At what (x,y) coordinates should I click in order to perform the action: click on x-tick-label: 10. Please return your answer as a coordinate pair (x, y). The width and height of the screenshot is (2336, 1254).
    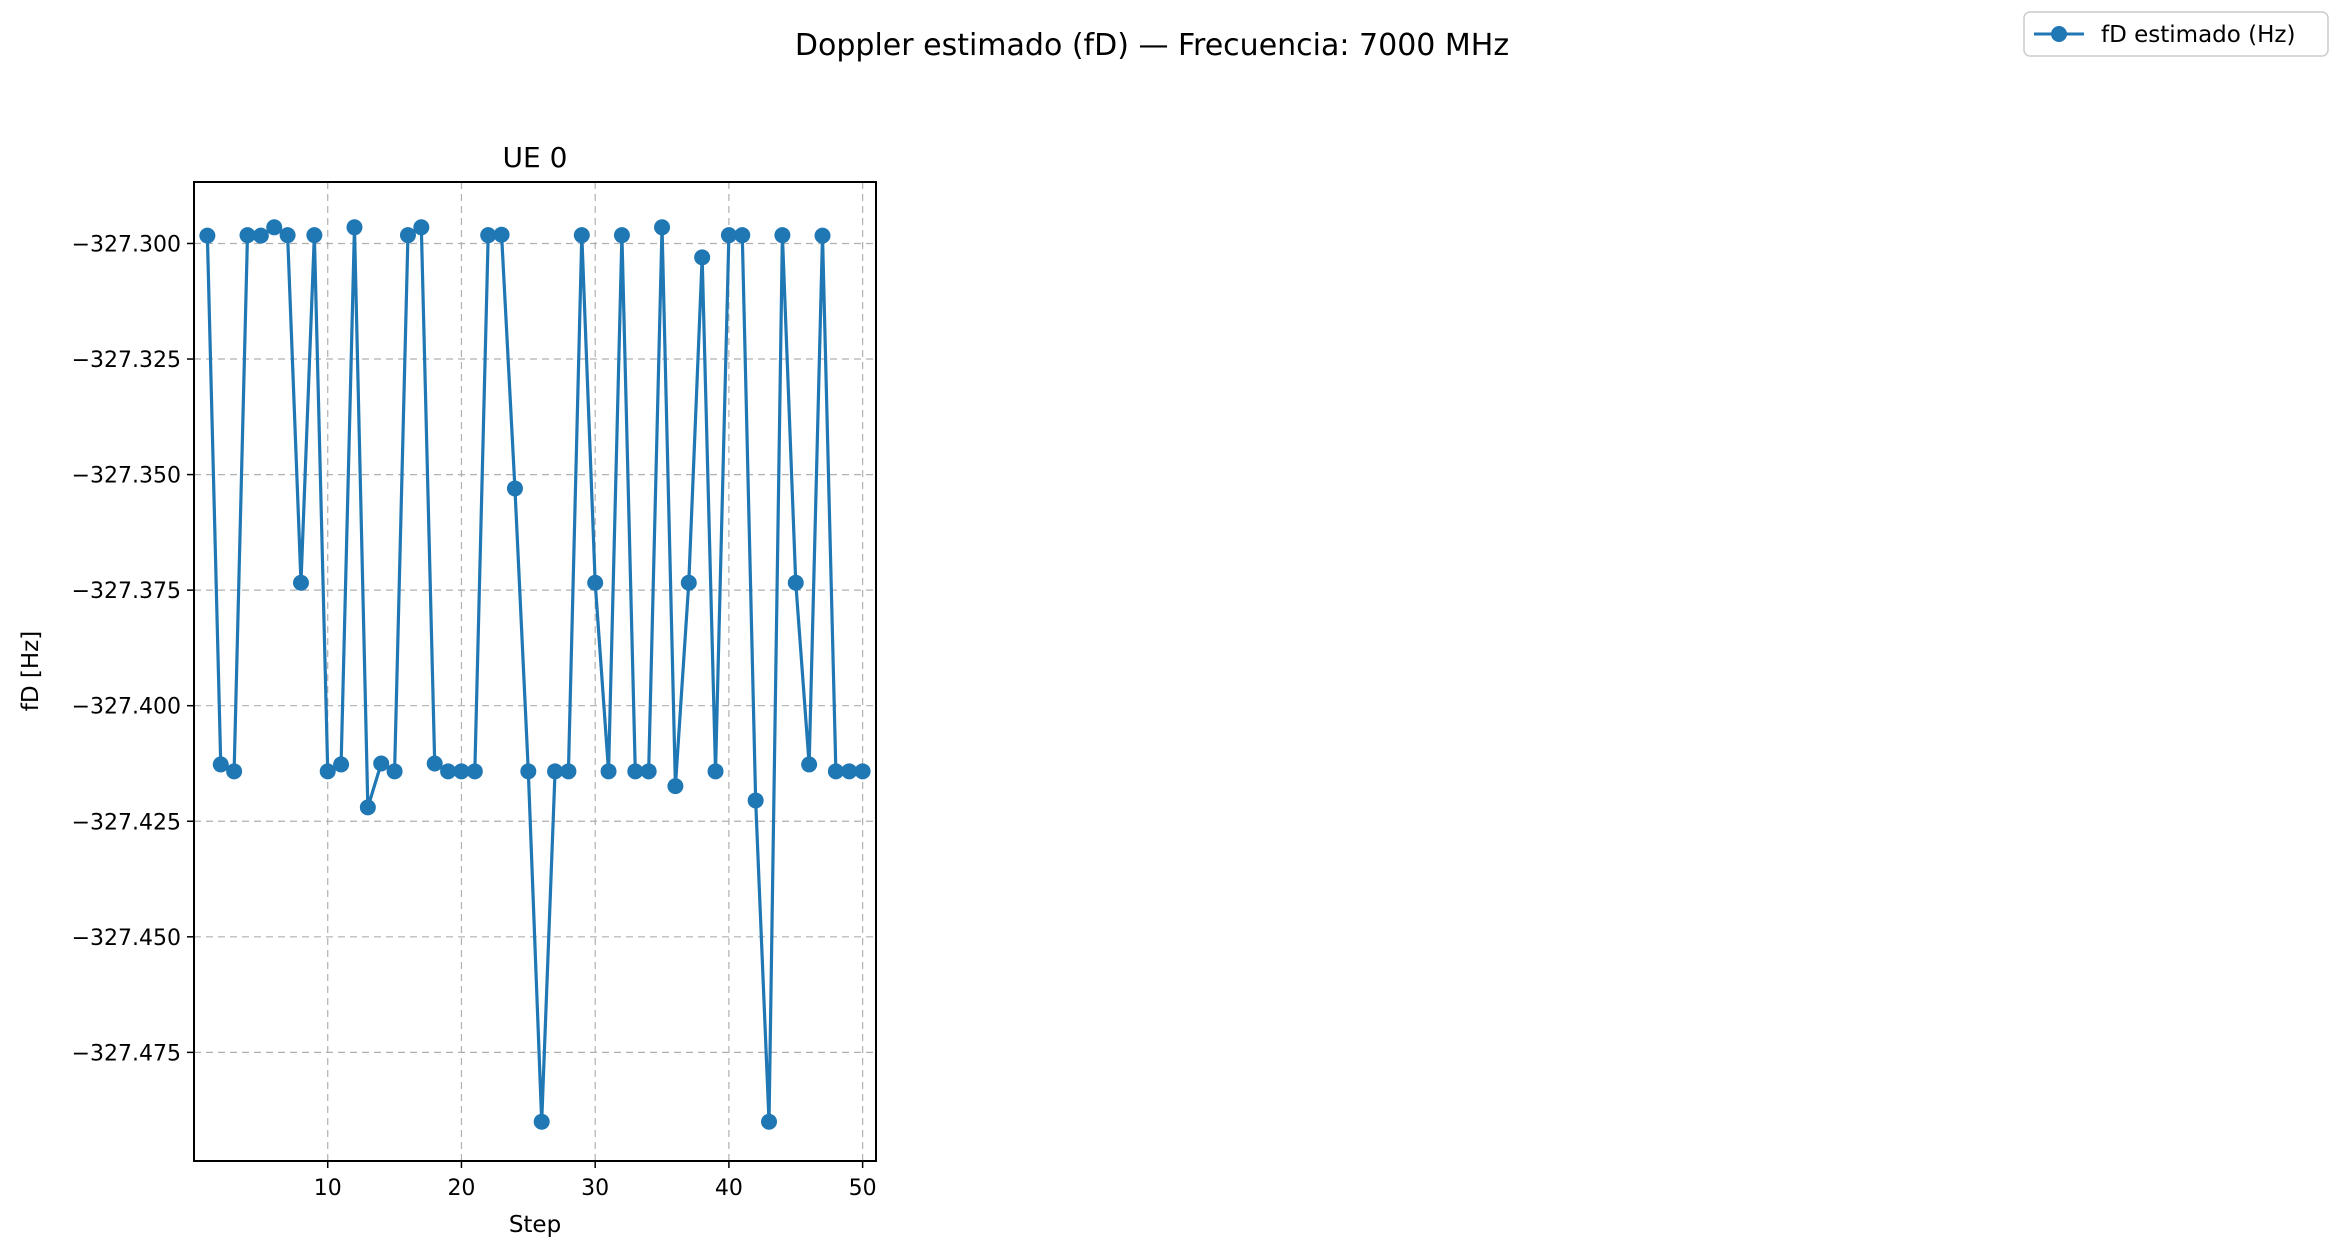
    Looking at the image, I should click on (328, 1188).